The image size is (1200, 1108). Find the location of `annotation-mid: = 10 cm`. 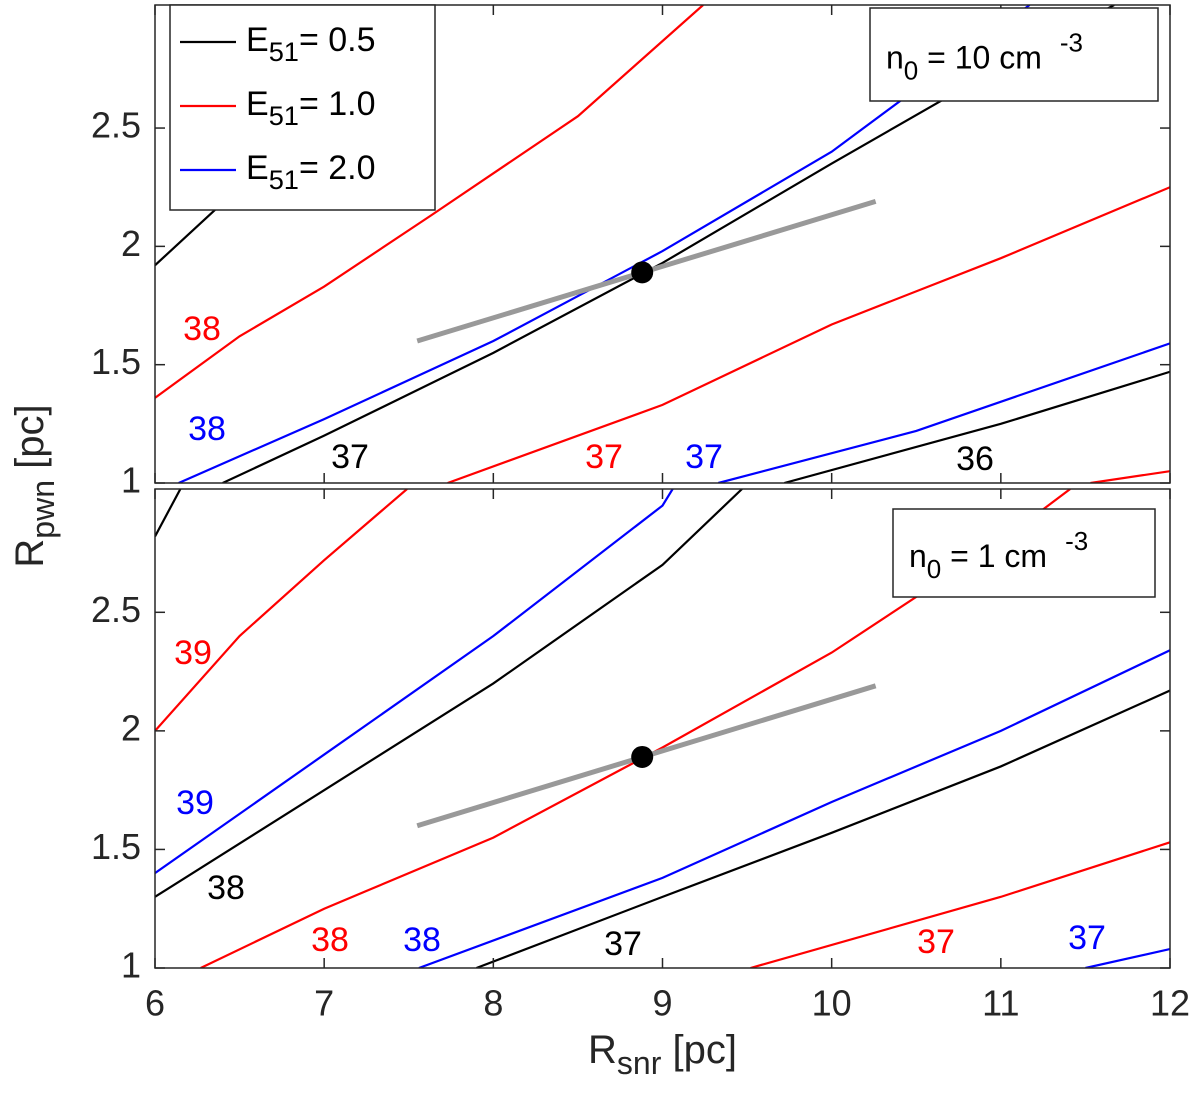

annotation-mid: = 10 cm is located at coordinates (980, 58).